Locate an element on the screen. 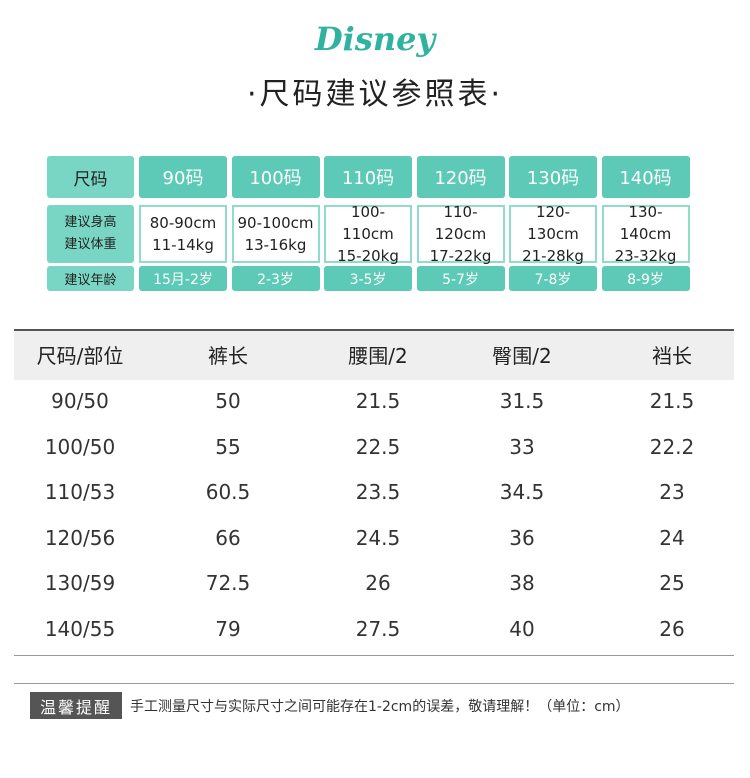 Image resolution: width=750 pixels, height=778 pixels. size-age: 15月-2岁 is located at coordinates (183, 278).